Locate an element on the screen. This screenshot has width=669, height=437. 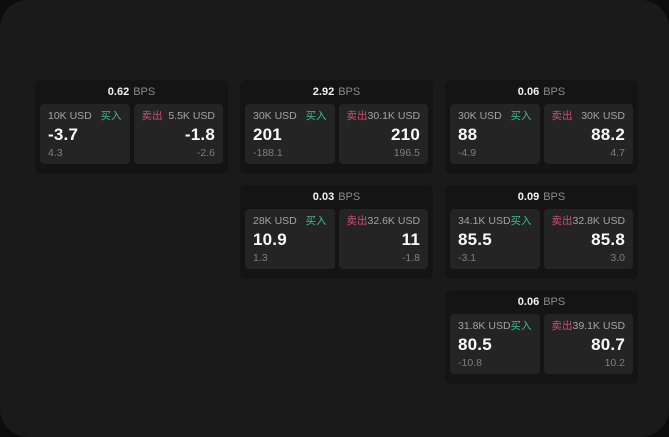
spread-header: 0.62 BPS is located at coordinates (131, 92).